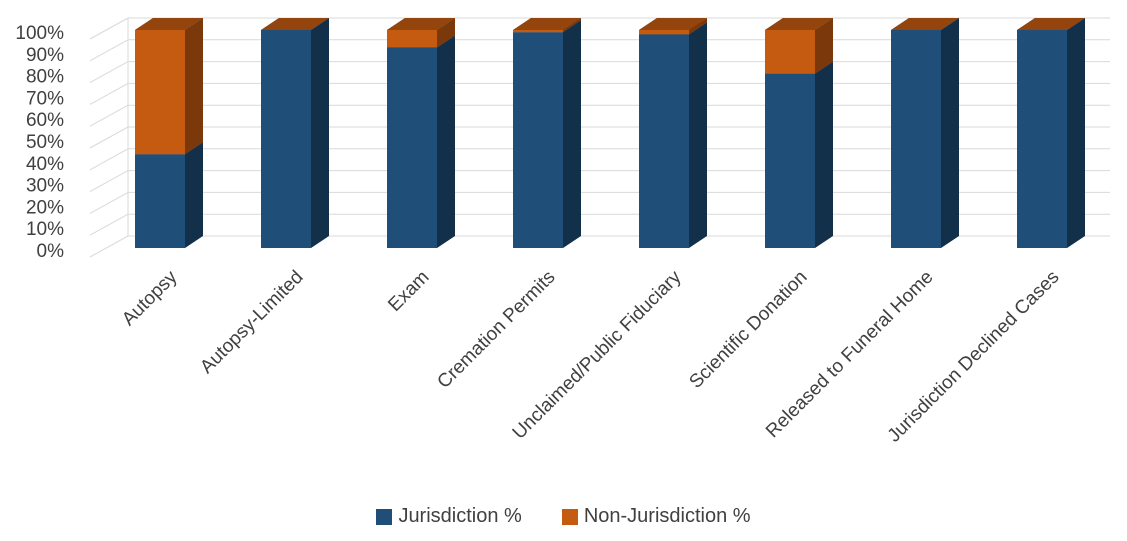 Image resolution: width=1127 pixels, height=541 pixels. I want to click on y-axis-tick-labels: 0%10%20%30%40%50%60%70%80%90%100%, so click(39, 142).